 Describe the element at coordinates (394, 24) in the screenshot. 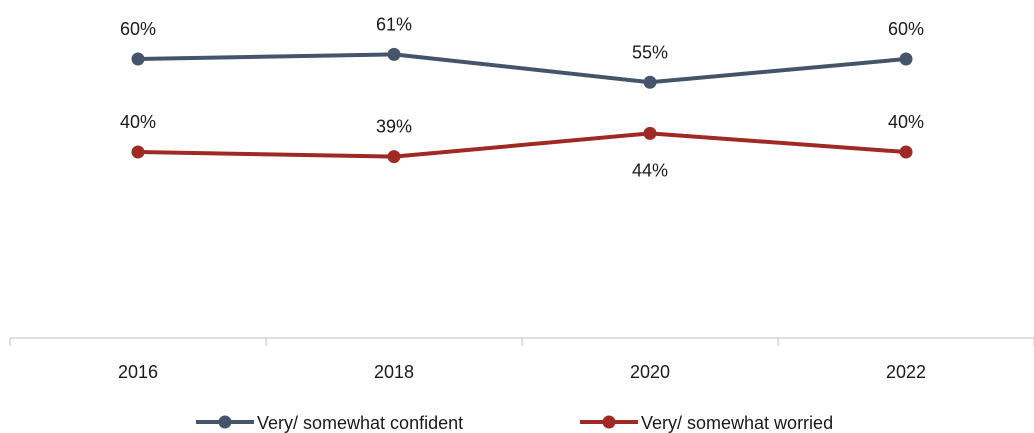

I see `data-label: 61%` at that location.